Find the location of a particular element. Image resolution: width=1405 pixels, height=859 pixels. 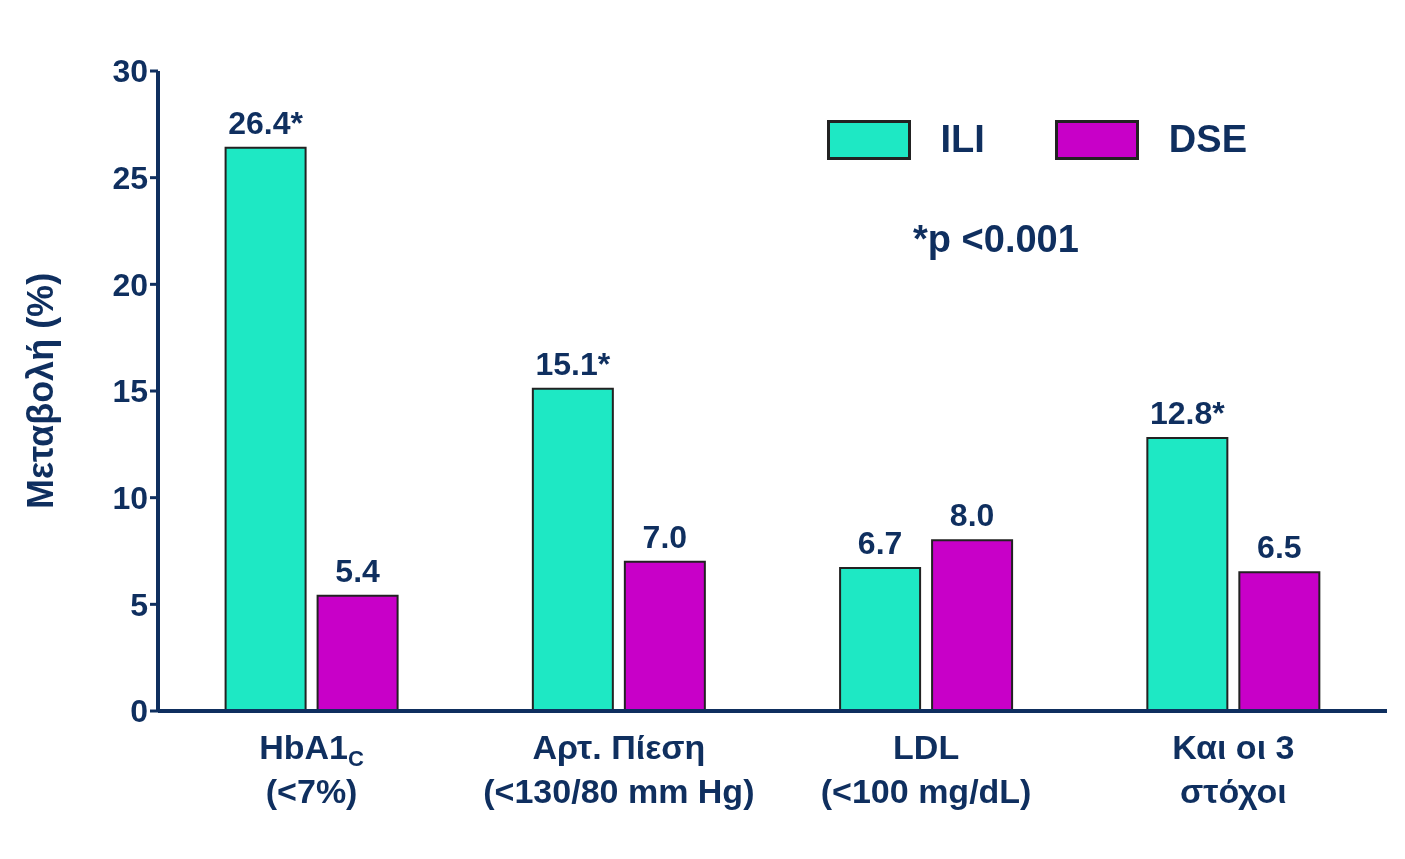

x-tick-label: Και οι 3 στόχοι is located at coordinates (1233, 769).